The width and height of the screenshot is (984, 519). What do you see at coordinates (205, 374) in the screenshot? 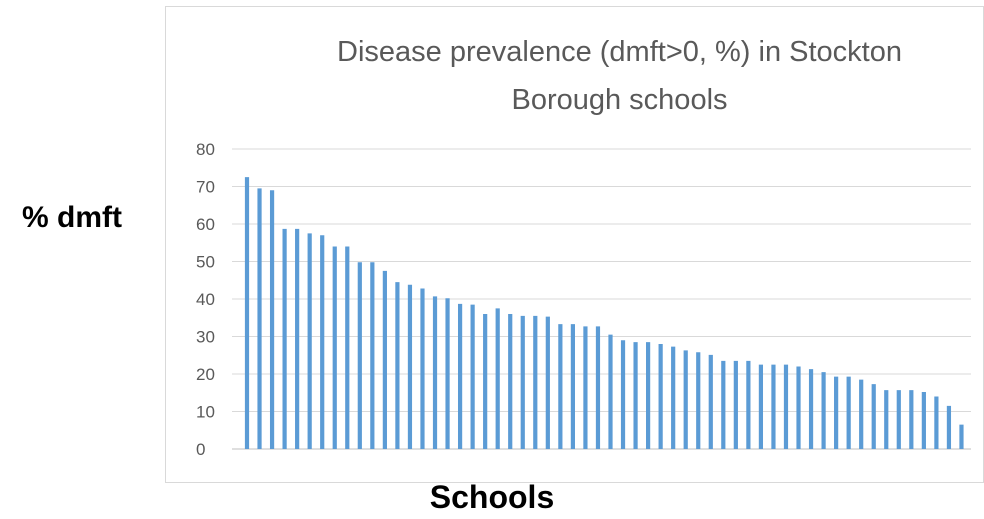
I see `y-tick-label: 20` at bounding box center [205, 374].